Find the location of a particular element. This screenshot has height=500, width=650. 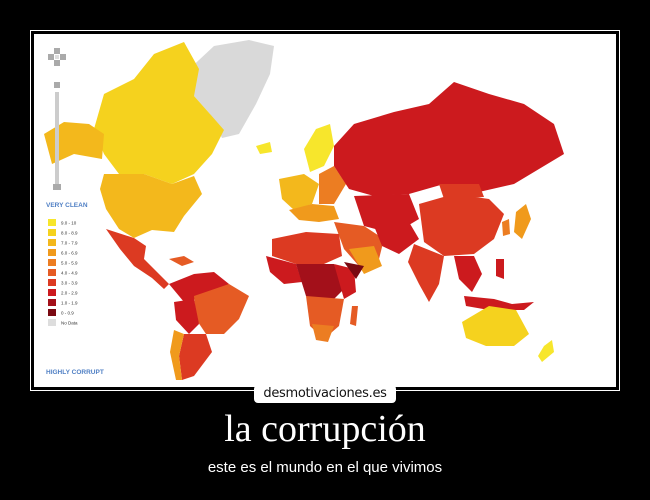

iceland is located at coordinates (264, 148).